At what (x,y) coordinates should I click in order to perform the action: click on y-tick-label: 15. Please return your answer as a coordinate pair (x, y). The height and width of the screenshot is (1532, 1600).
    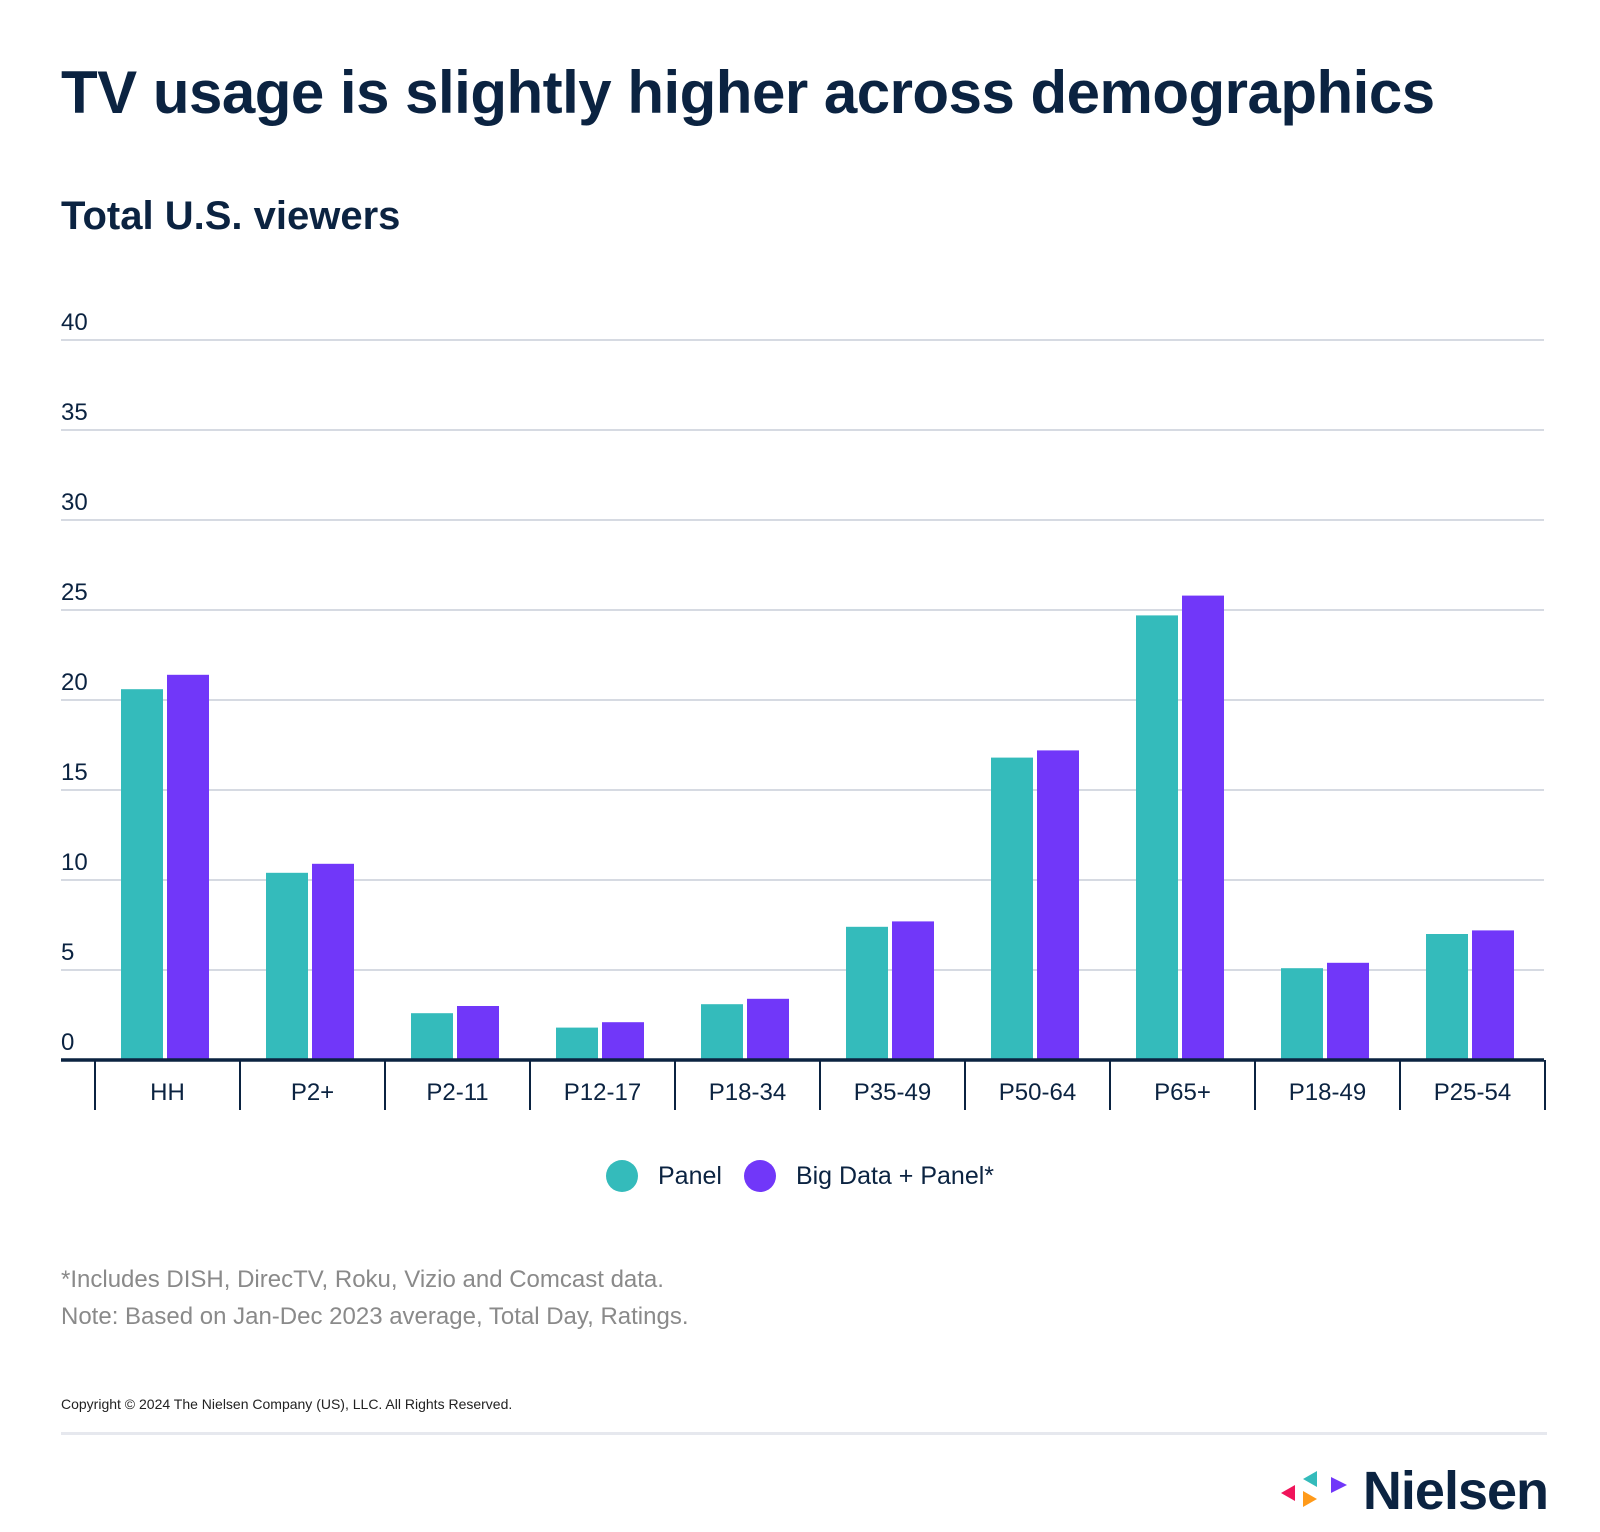
    Looking at the image, I should click on (74, 772).